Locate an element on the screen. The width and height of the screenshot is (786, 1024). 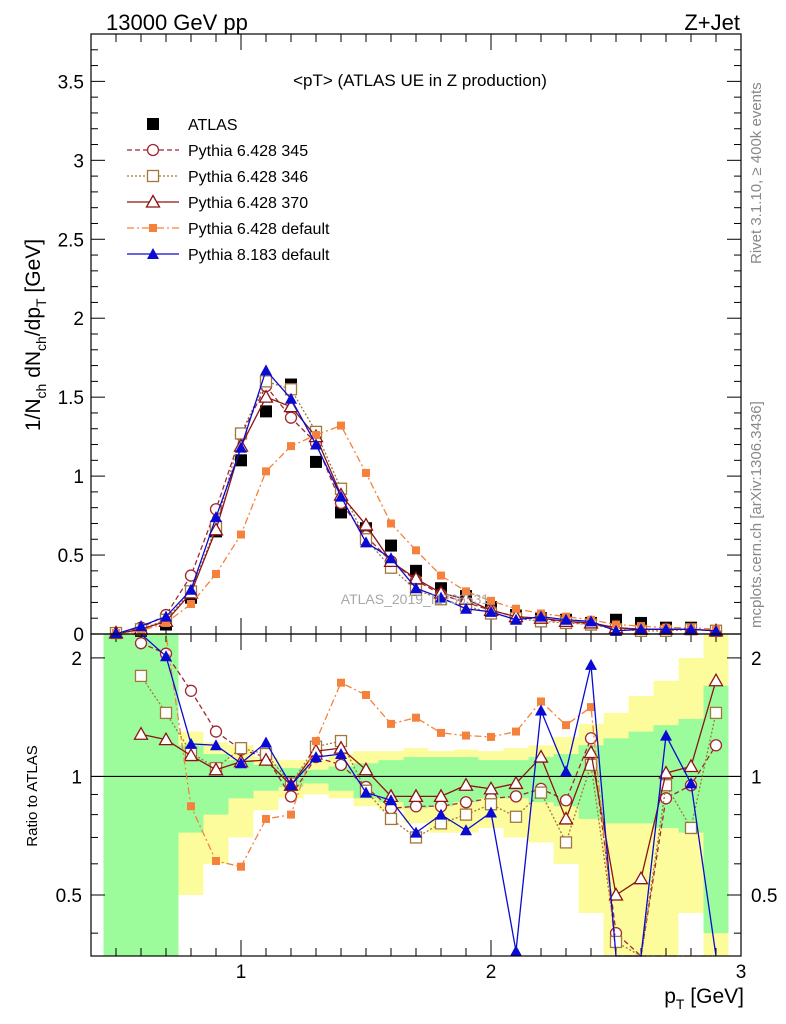
legend-label: Pythia 6.428 default is located at coordinates (259, 229).